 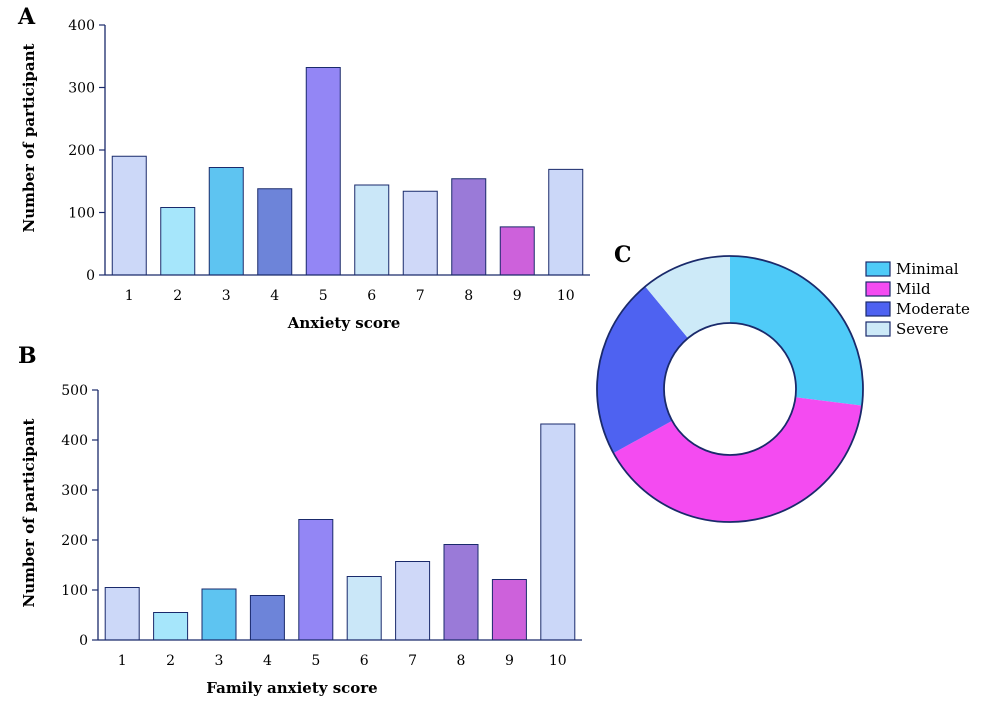 I want to click on donut-slice-moderate, so click(x=642, y=370).